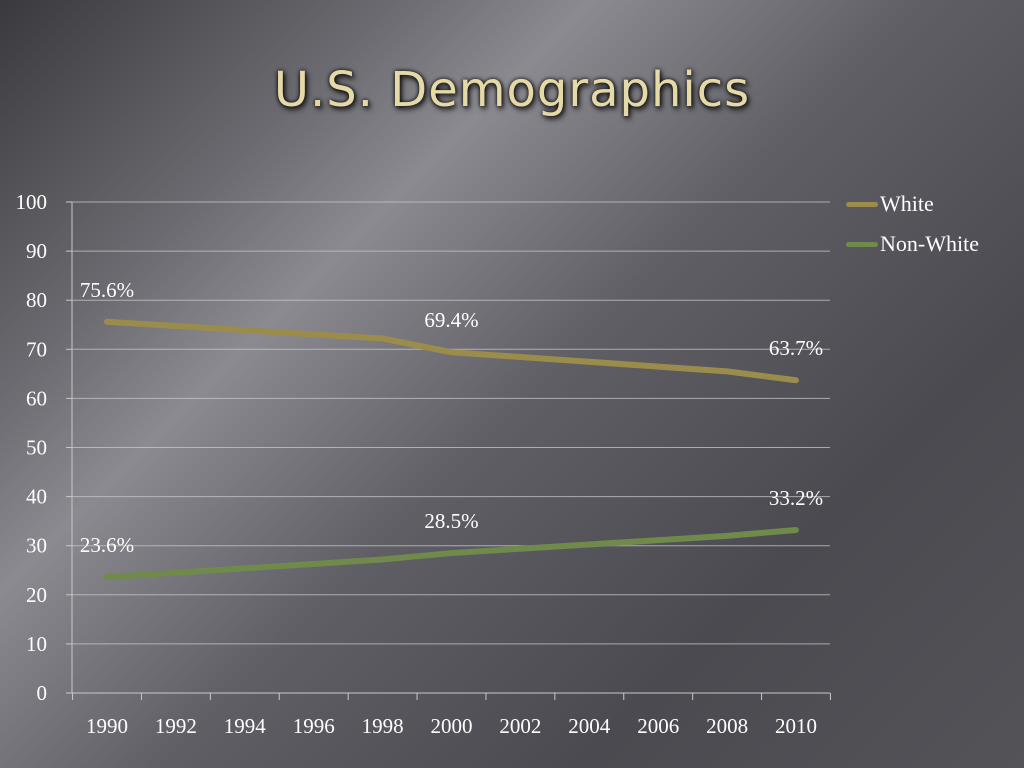 The width and height of the screenshot is (1024, 768). Describe the element at coordinates (32, 202) in the screenshot. I see `y-tick-label: 100` at that location.